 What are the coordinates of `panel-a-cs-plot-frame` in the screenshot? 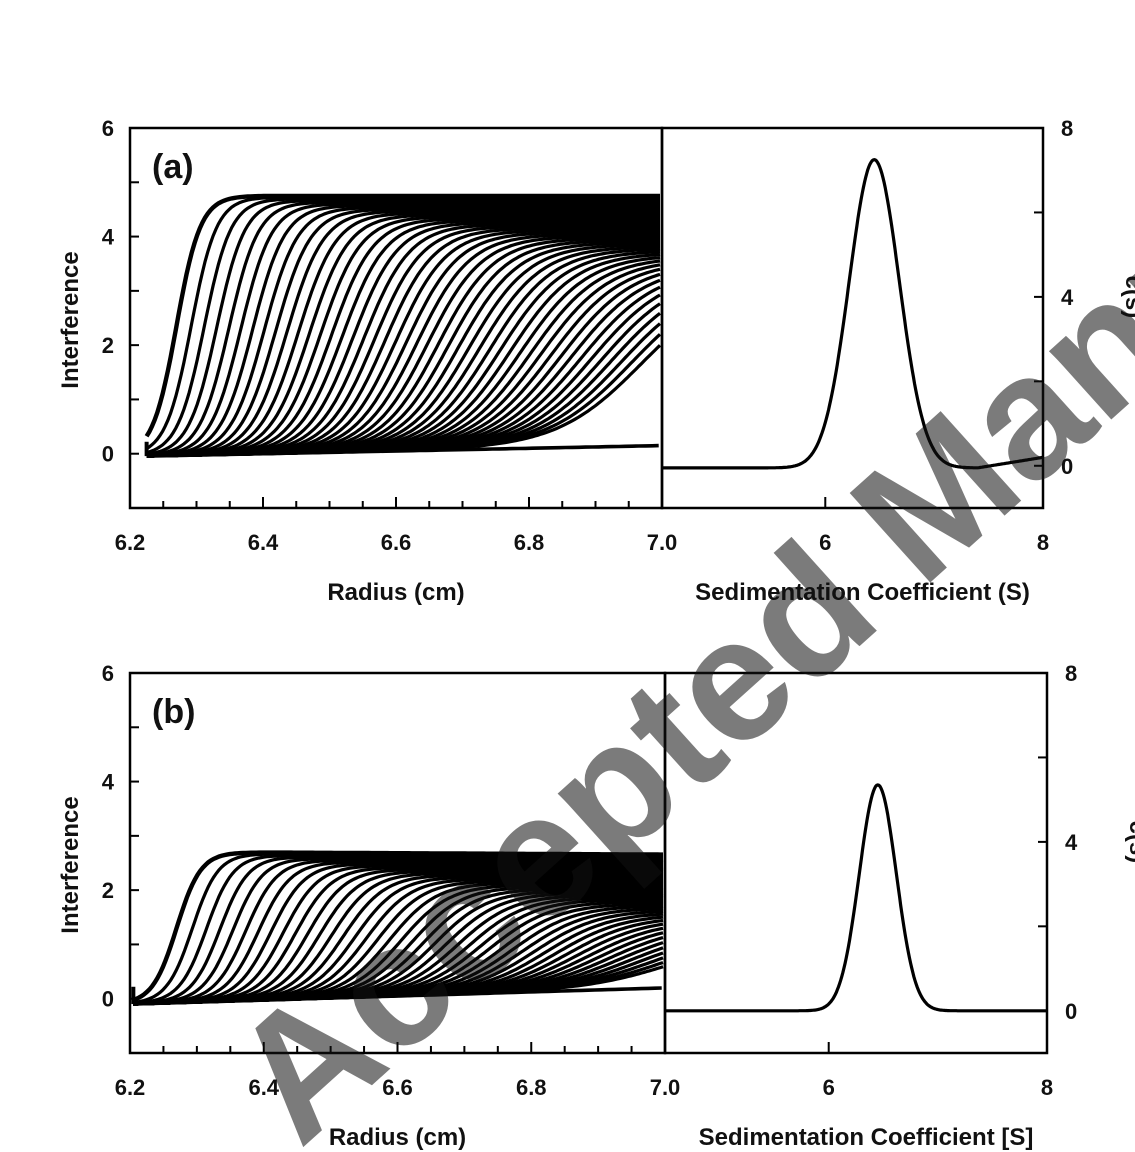 It's located at (852, 318).